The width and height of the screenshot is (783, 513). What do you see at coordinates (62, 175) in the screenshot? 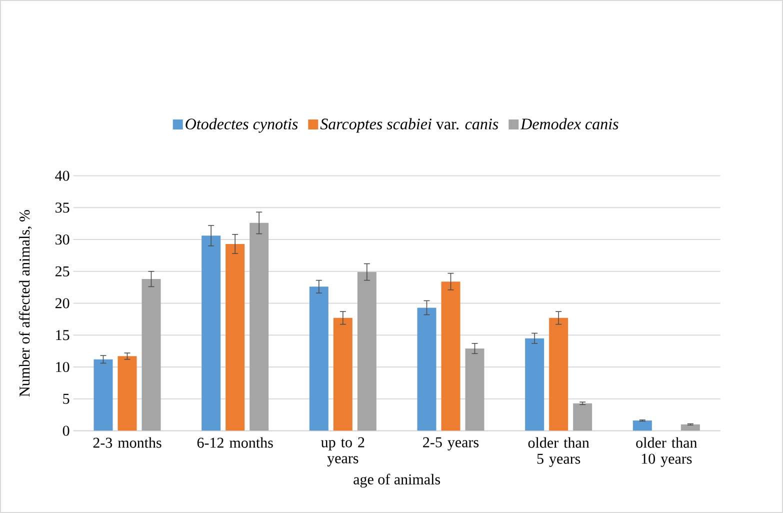
I see `y-tick-label: 40` at bounding box center [62, 175].